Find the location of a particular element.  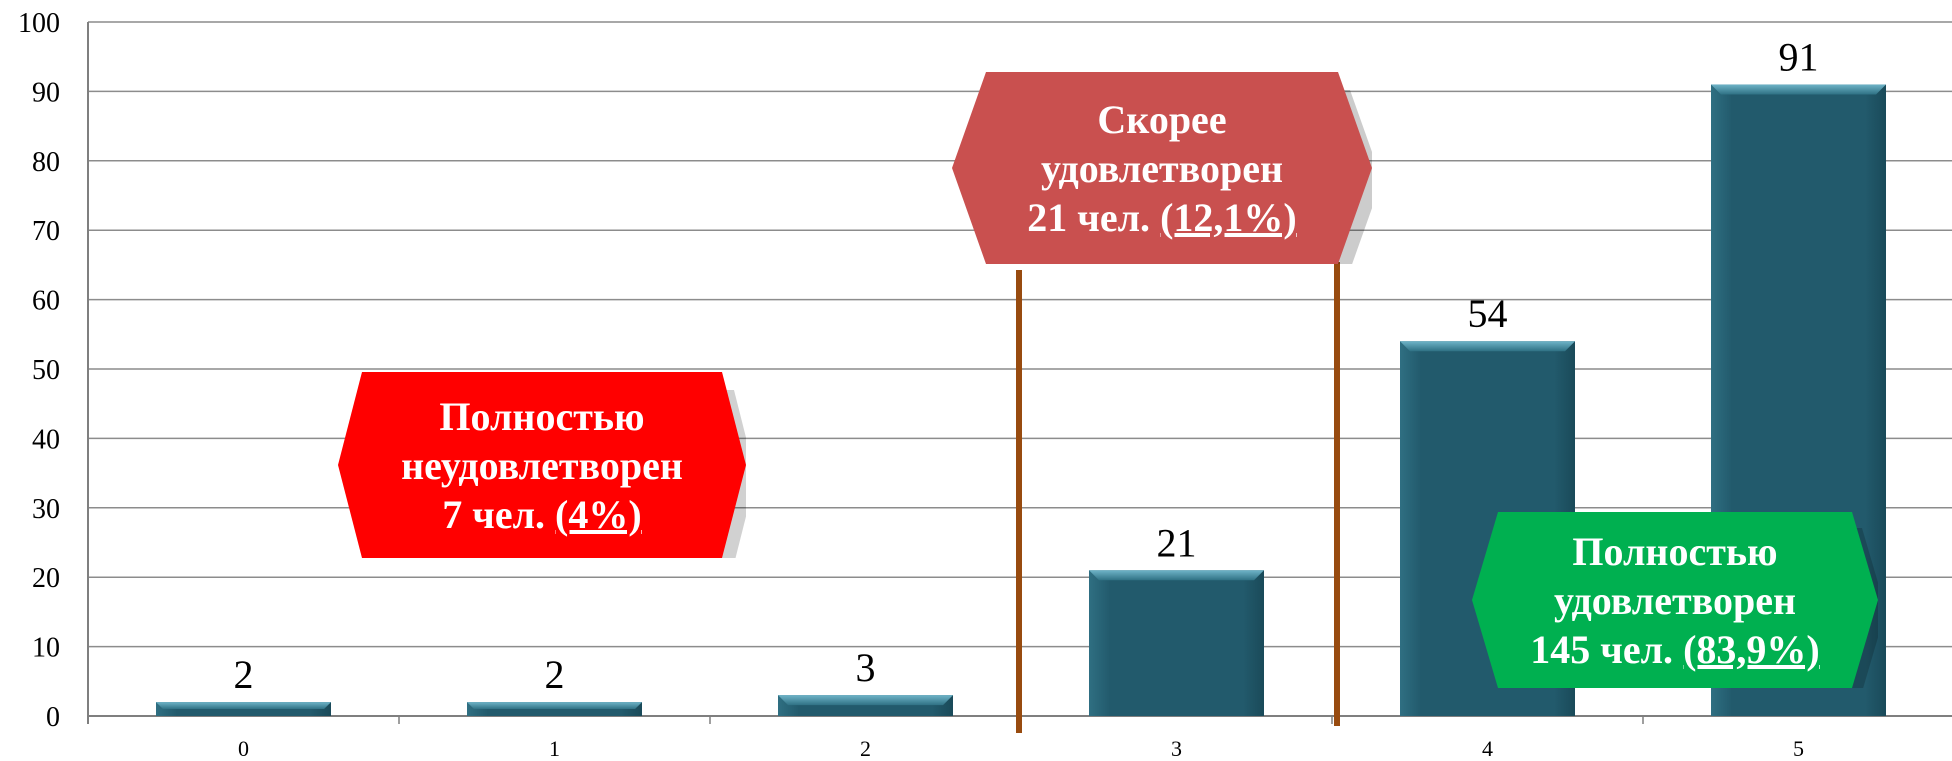

callout-text: Полностью удовлетворен 145 чел. (83,9%) is located at coordinates (1674, 600).